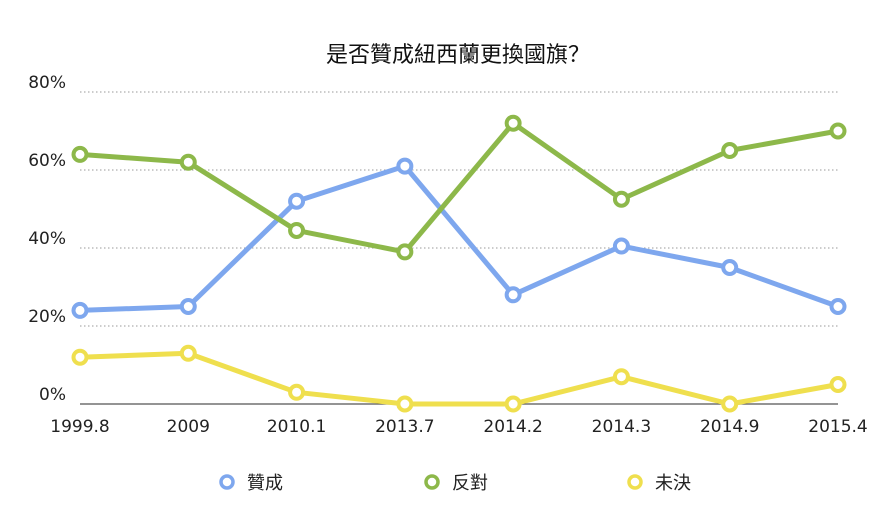 Image resolution: width=890 pixels, height=520 pixels. I want to click on series-line, so click(459, 378).